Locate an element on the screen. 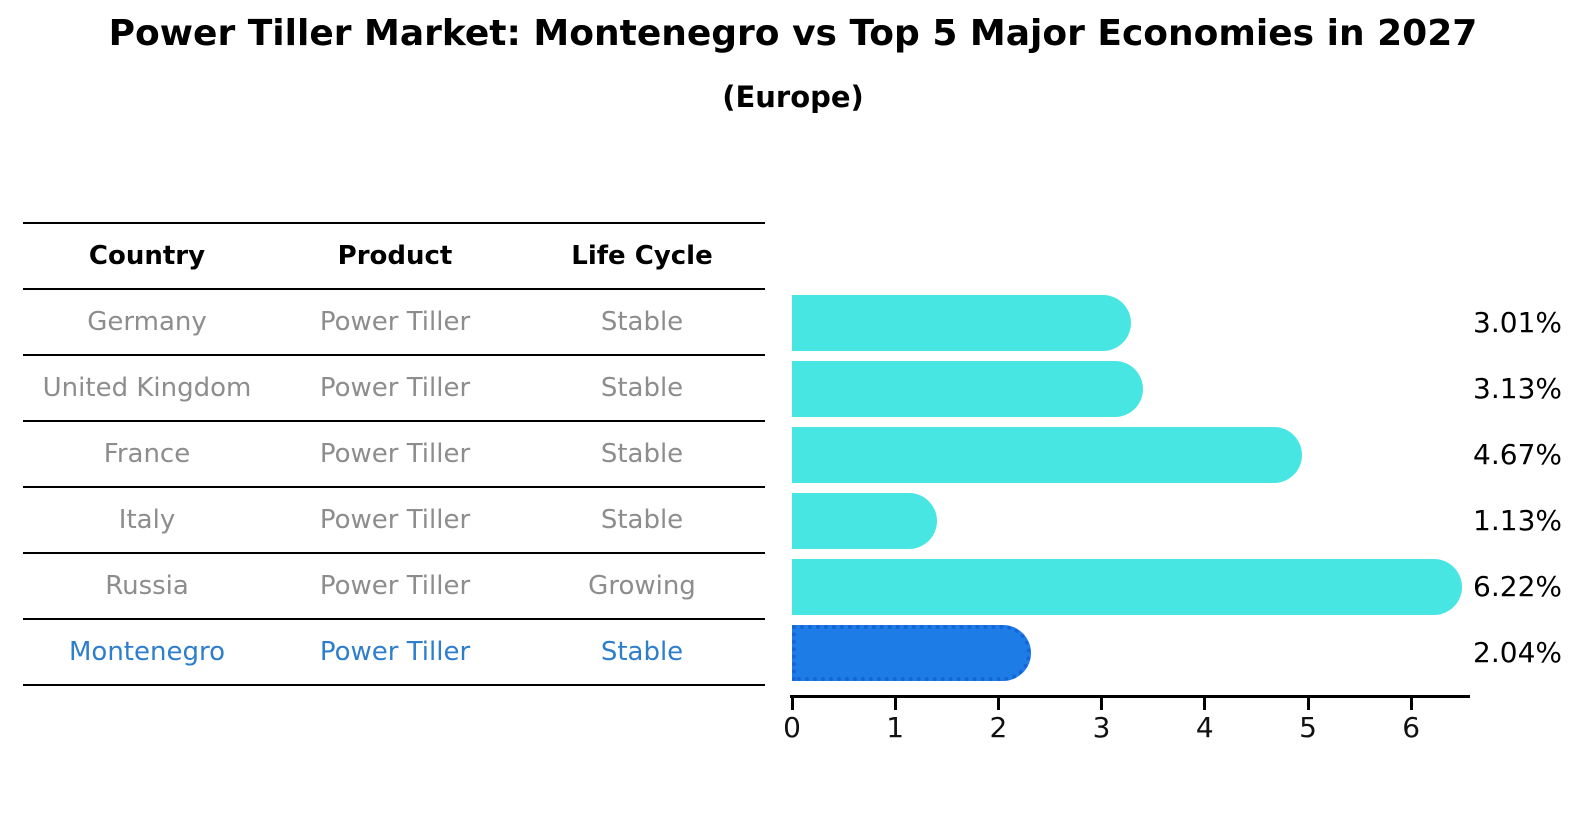 This screenshot has height=823, width=1586. bar-united-kingdom is located at coordinates (967, 389).